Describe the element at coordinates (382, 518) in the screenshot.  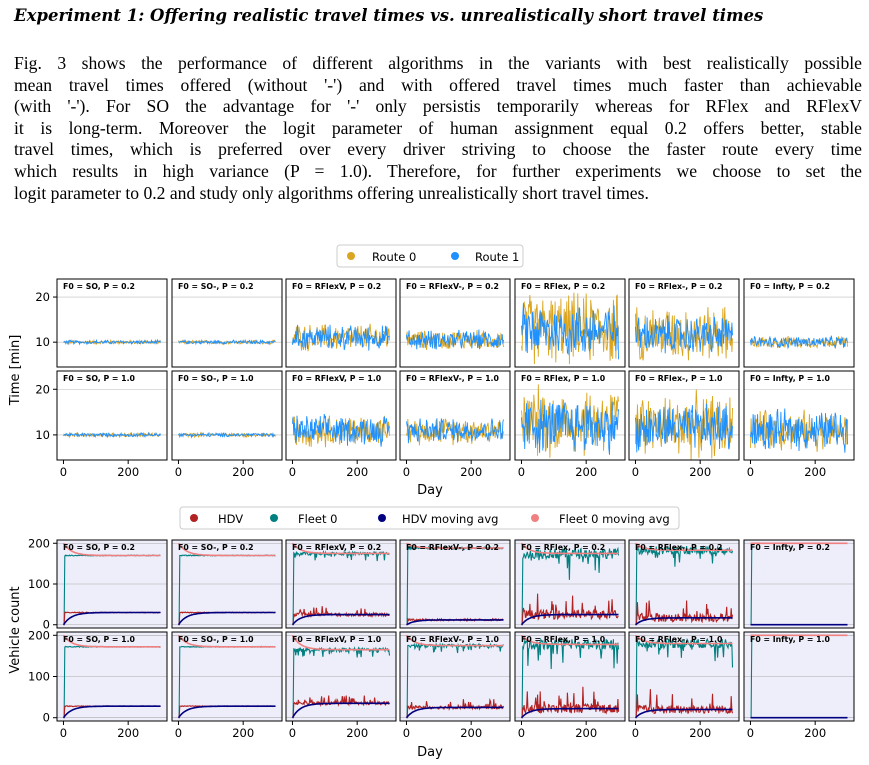
I see `legend-marker-hdv_avg` at that location.